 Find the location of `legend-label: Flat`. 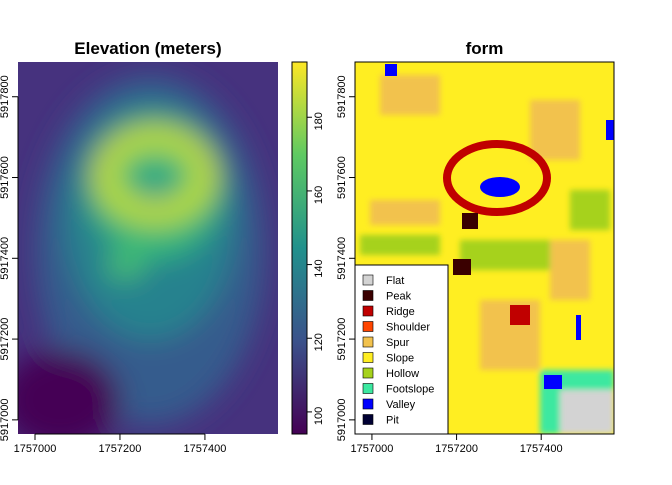

legend-label: Flat is located at coordinates (395, 281).